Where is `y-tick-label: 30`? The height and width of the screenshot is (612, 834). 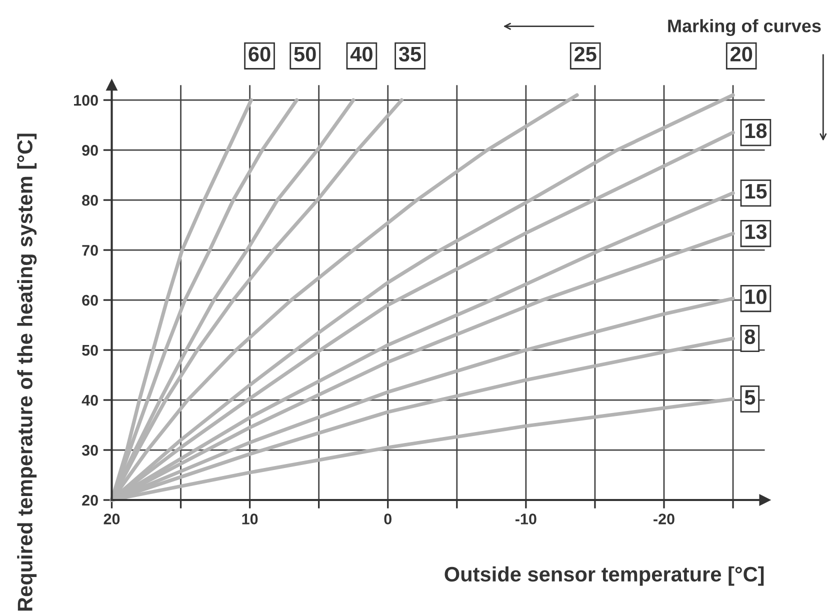
y-tick-label: 30 is located at coordinates (90, 450).